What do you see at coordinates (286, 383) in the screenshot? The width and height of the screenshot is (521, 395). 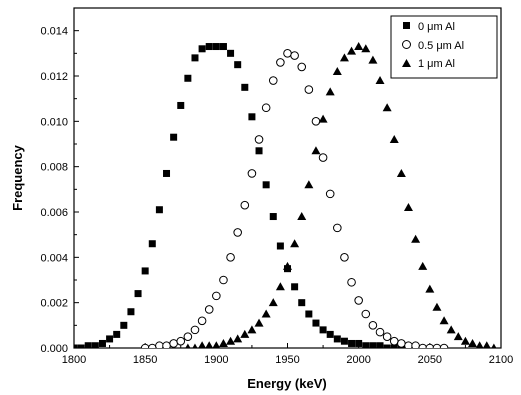 I see `x-axis-title: Energy (keV)` at bounding box center [286, 383].